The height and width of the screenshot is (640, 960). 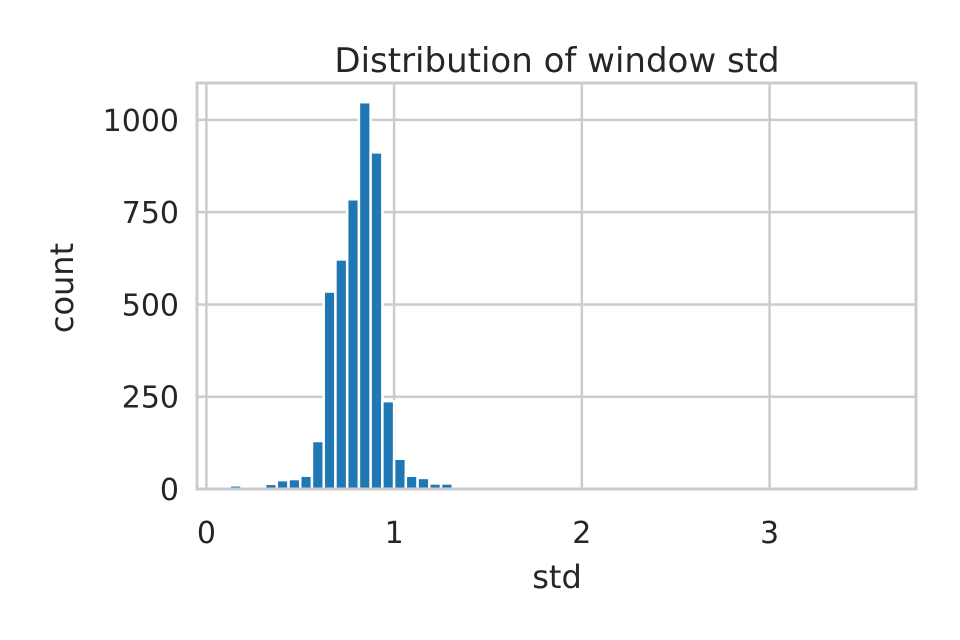 What do you see at coordinates (141, 121) in the screenshot?
I see `y-tick-label: 1000` at bounding box center [141, 121].